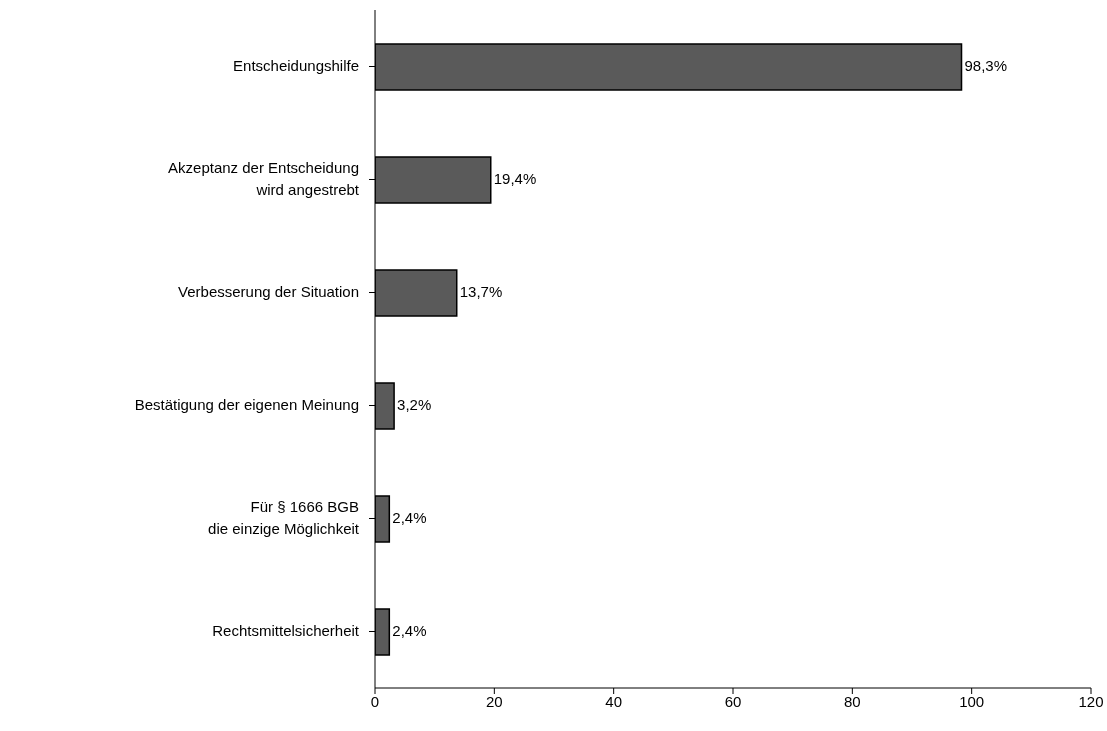 This screenshot has height=731, width=1107. What do you see at coordinates (515, 178) in the screenshot?
I see `data-label: 19,4%` at bounding box center [515, 178].